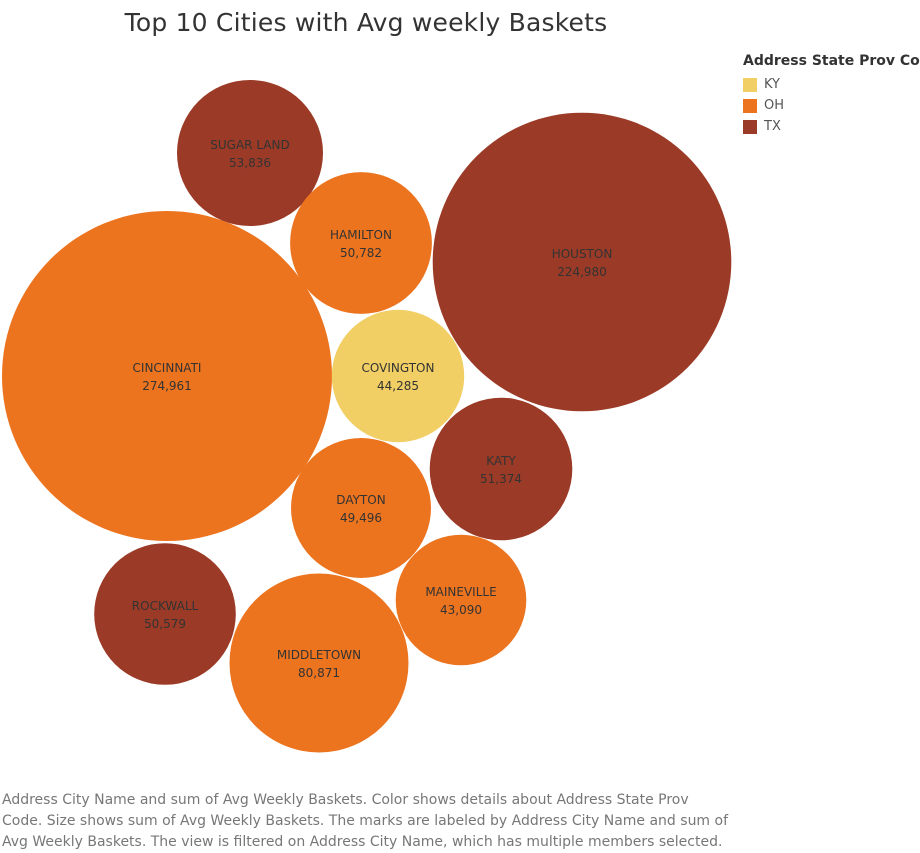  What do you see at coordinates (501, 479) in the screenshot?
I see `bubble-value-label-katy: 51,374` at bounding box center [501, 479].